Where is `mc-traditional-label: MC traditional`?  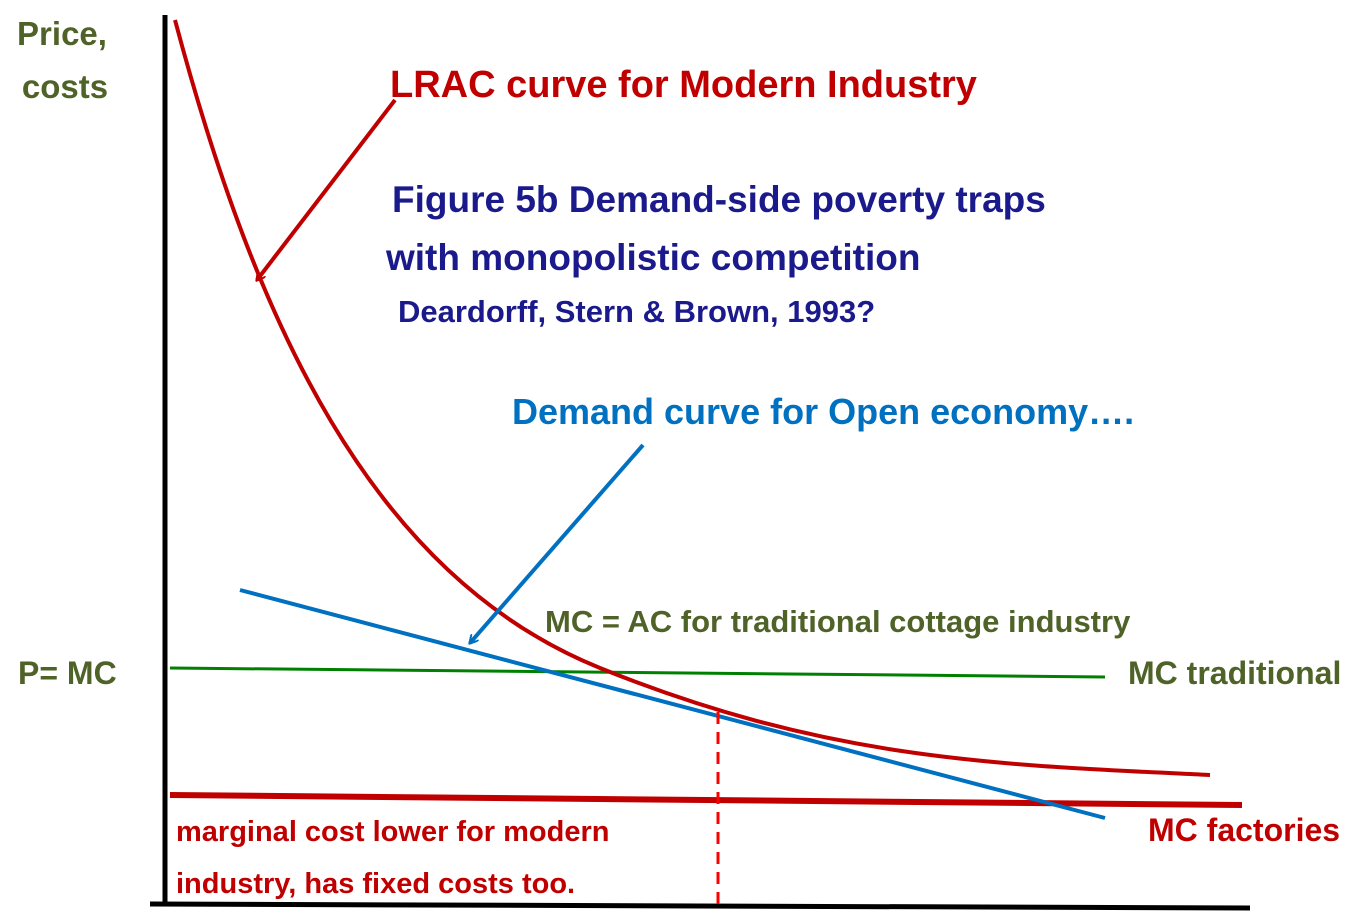
mc-traditional-label: MC traditional is located at coordinates (1234, 673).